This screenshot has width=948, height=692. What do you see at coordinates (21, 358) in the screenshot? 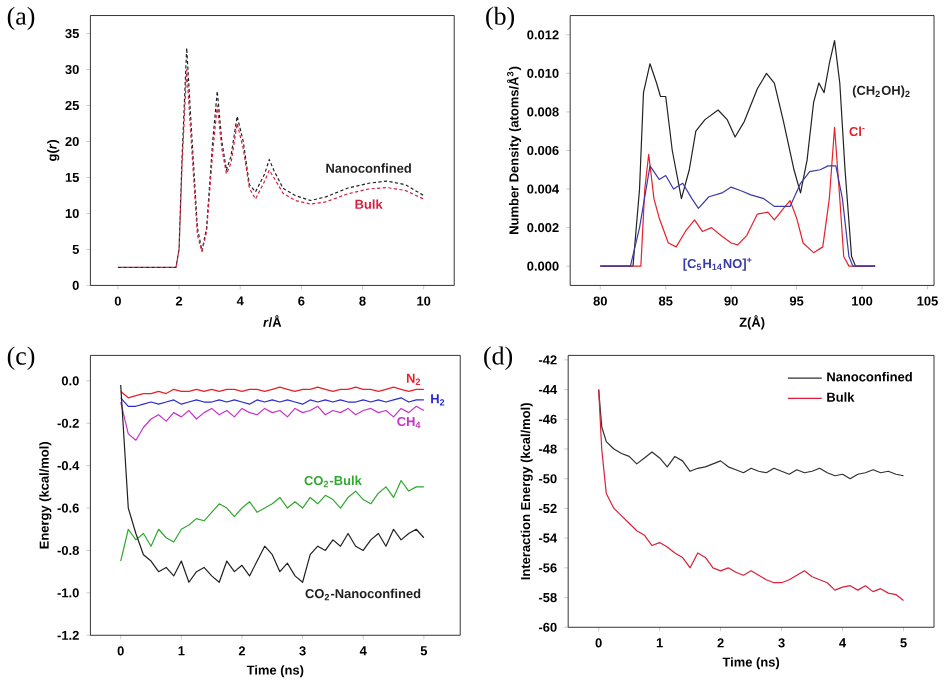
I see `chart-title: (c)` at bounding box center [21, 358].